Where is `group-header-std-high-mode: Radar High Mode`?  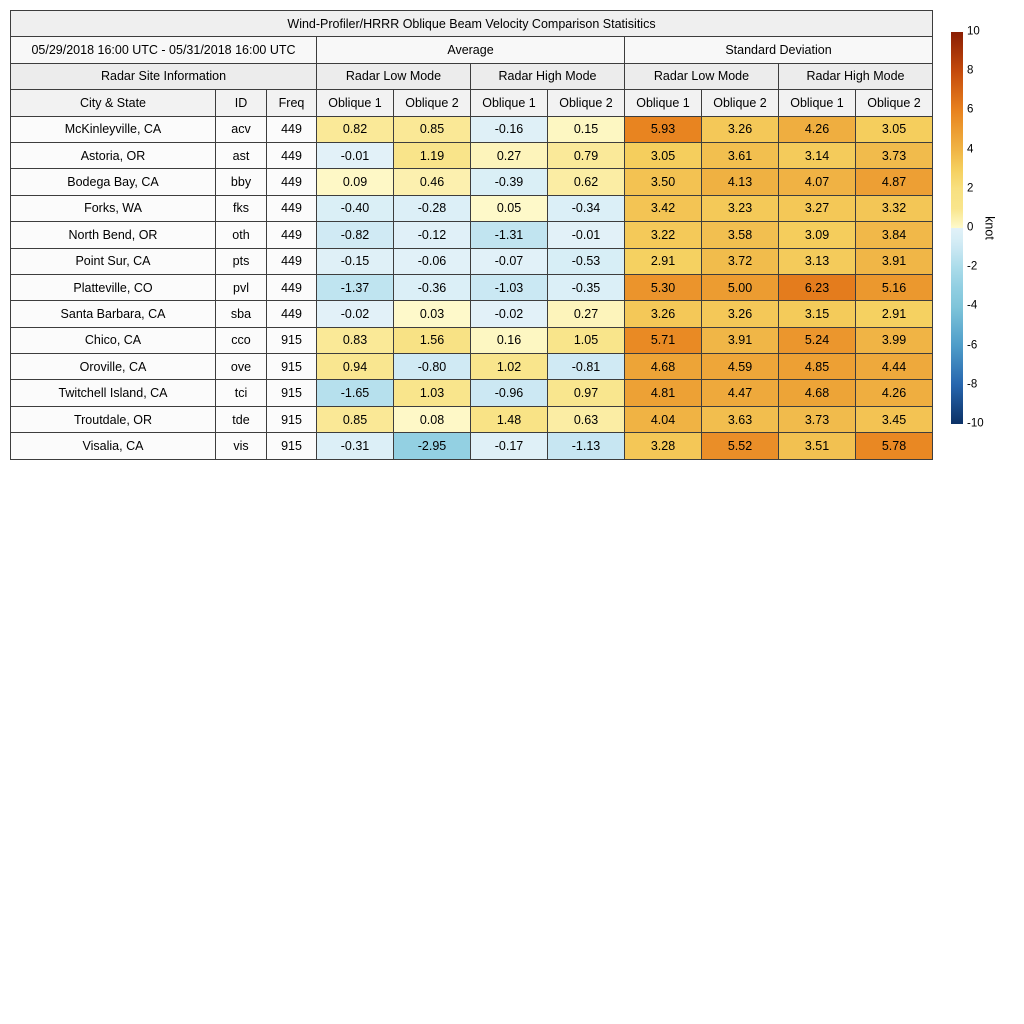 group-header-std-high-mode: Radar High Mode is located at coordinates (855, 76).